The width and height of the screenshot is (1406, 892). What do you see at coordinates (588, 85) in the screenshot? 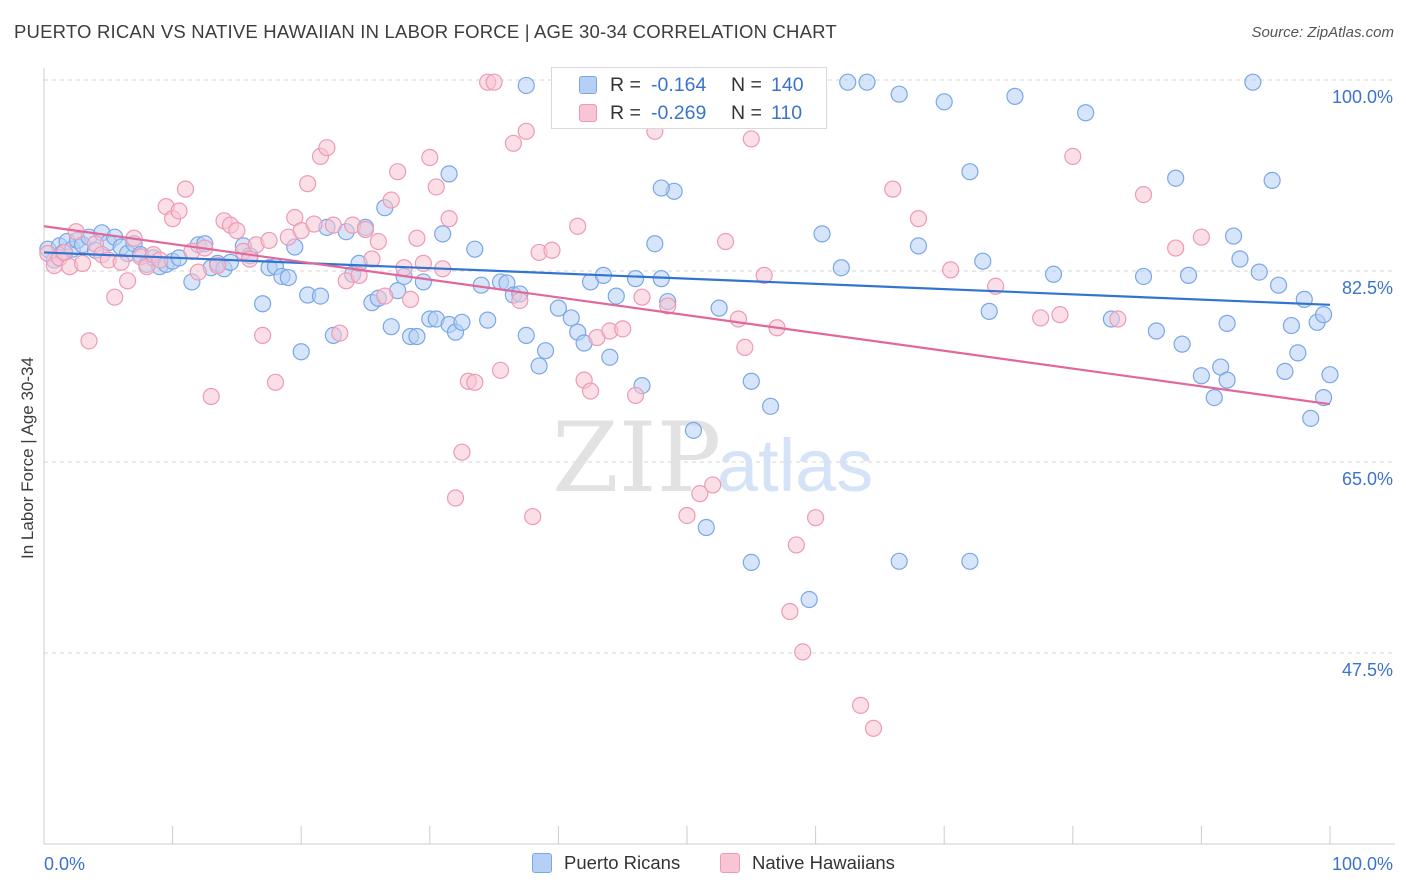
I see `blue-swatch` at bounding box center [588, 85].